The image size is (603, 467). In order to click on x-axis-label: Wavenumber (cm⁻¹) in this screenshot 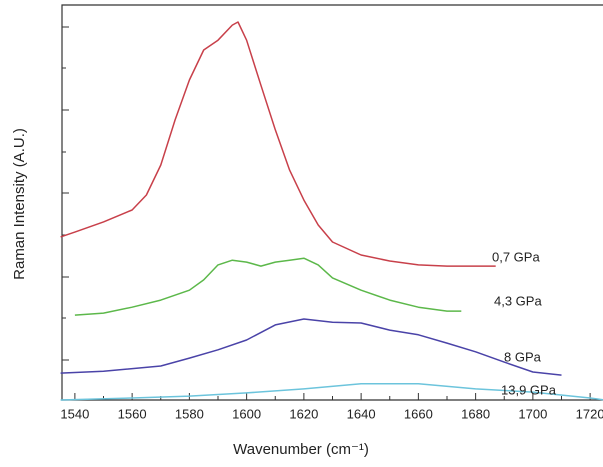, I will do `click(301, 449)`.